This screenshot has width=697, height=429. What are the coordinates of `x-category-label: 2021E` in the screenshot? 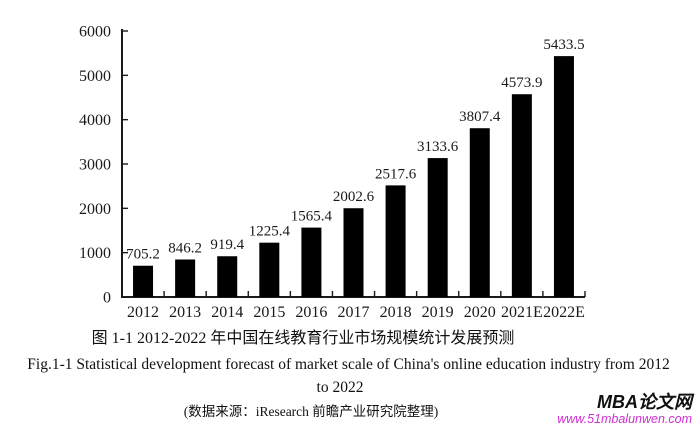 It's located at (522, 312).